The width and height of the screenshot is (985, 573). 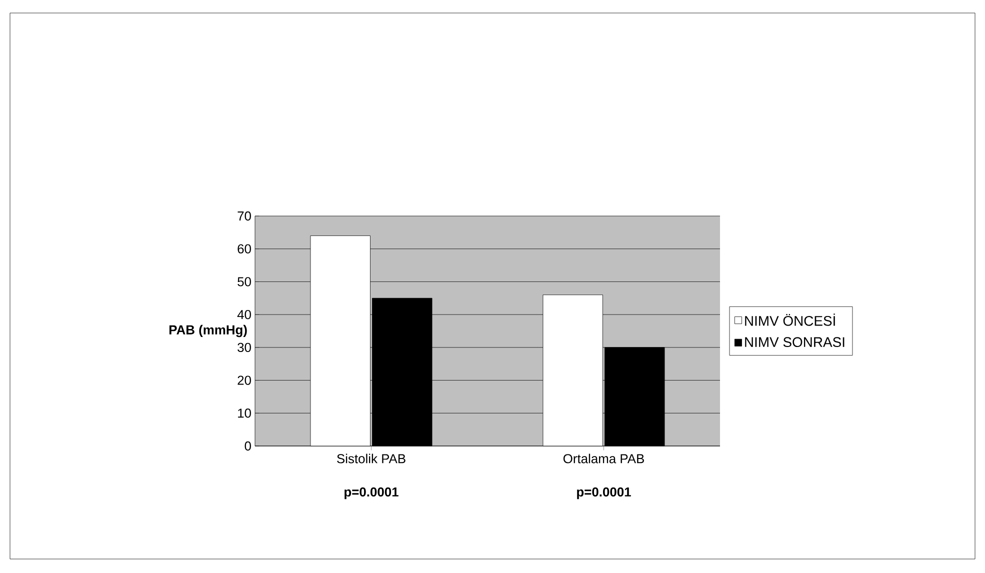 I want to click on y-tick-label: 60, so click(x=244, y=249).